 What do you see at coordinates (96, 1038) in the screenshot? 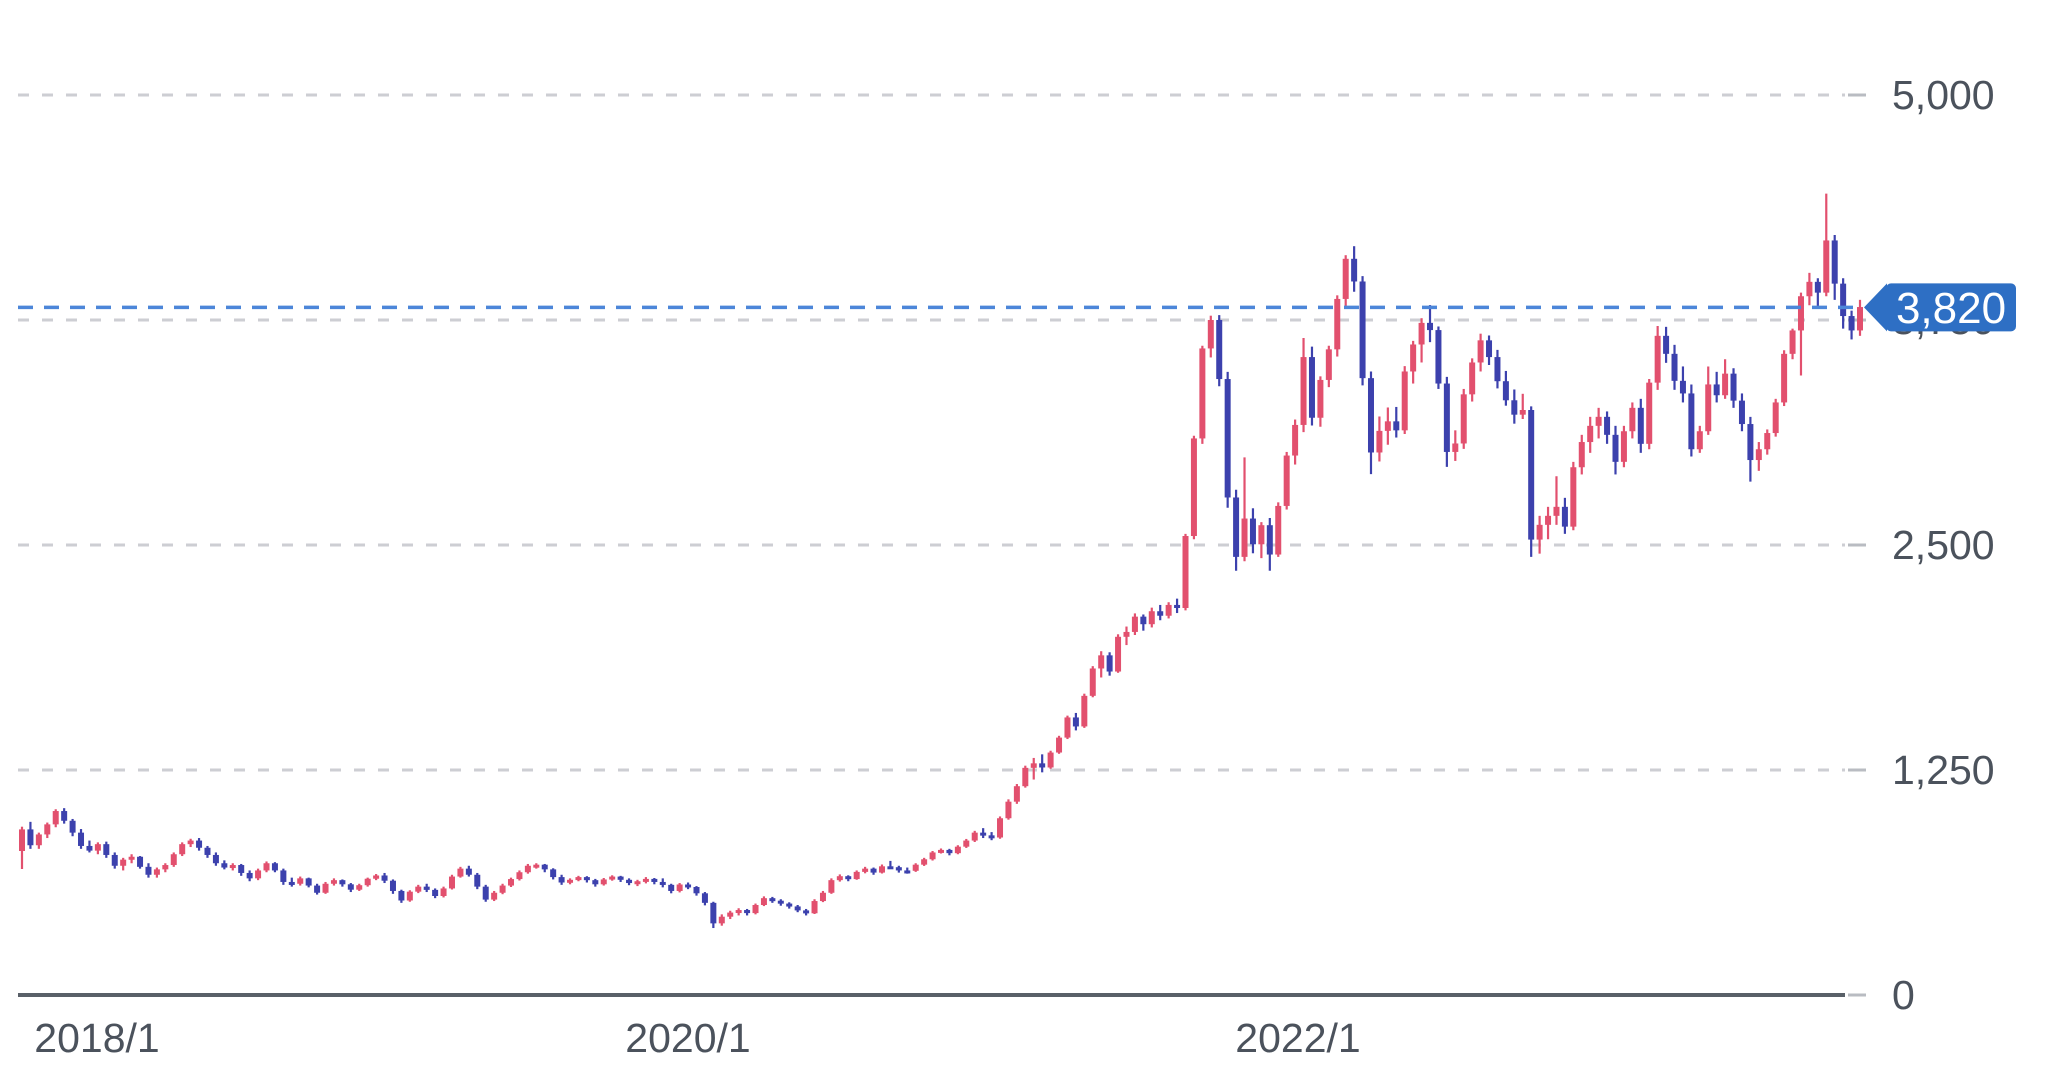
I see `x-axis-label: 2018/1` at bounding box center [96, 1038].